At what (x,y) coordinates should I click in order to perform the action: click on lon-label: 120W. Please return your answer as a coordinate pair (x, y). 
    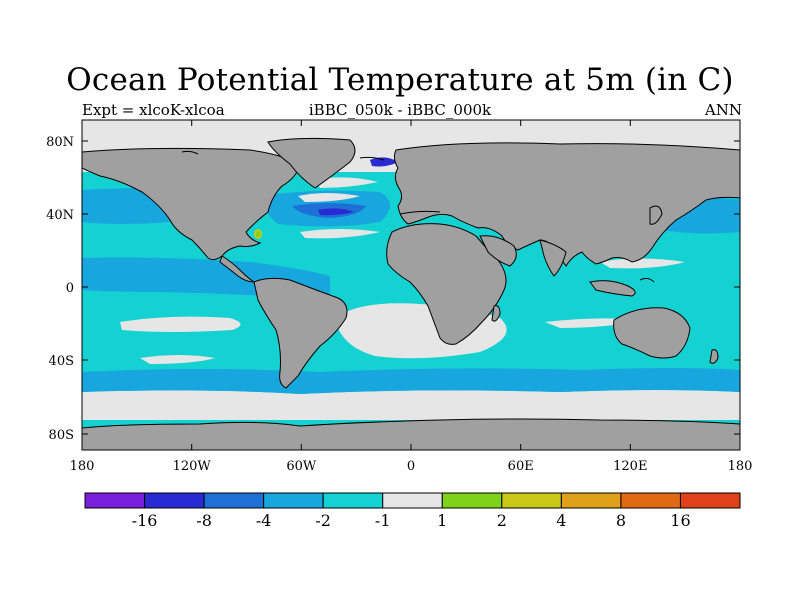
    Looking at the image, I should click on (192, 466).